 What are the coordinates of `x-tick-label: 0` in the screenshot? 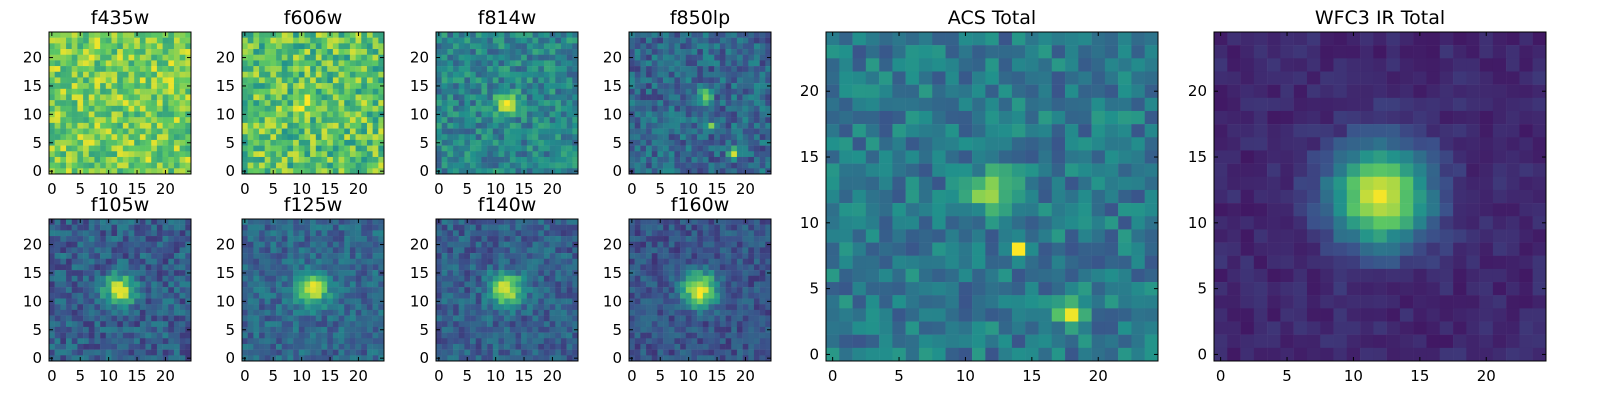 It's located at (632, 189).